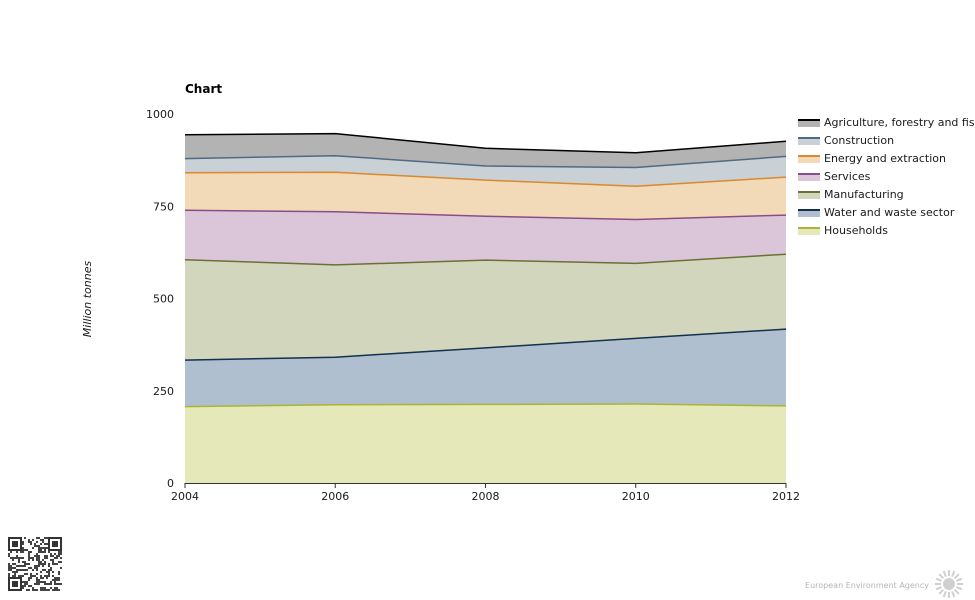 The width and height of the screenshot is (975, 600). What do you see at coordinates (163, 391) in the screenshot?
I see `y-tick-label: 250` at bounding box center [163, 391].